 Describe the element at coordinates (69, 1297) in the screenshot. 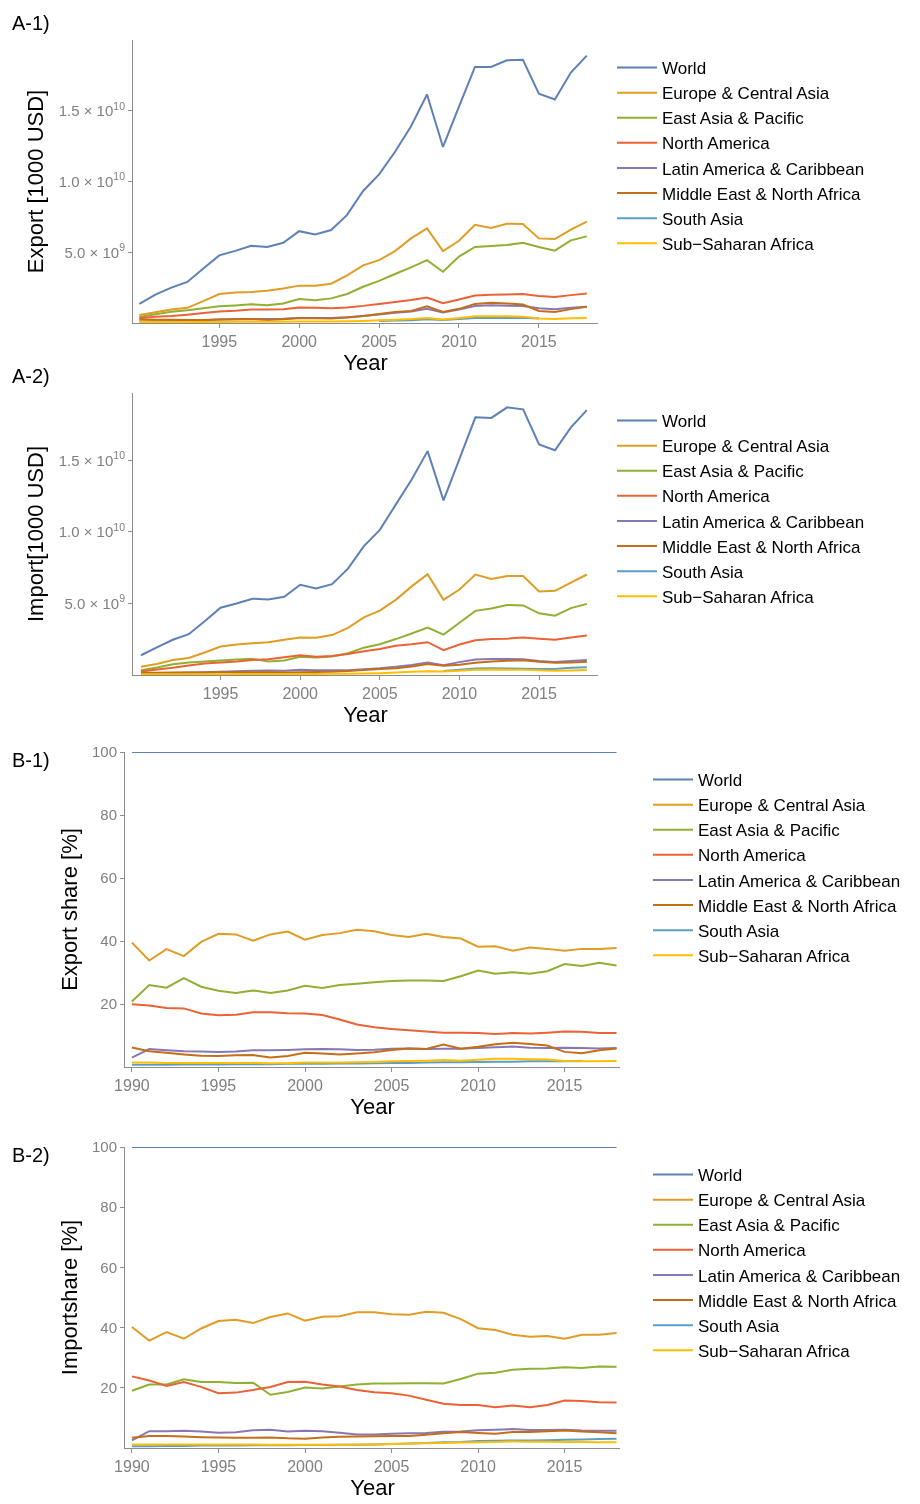

I see `y-axis-title: Importshare [%]` at that location.